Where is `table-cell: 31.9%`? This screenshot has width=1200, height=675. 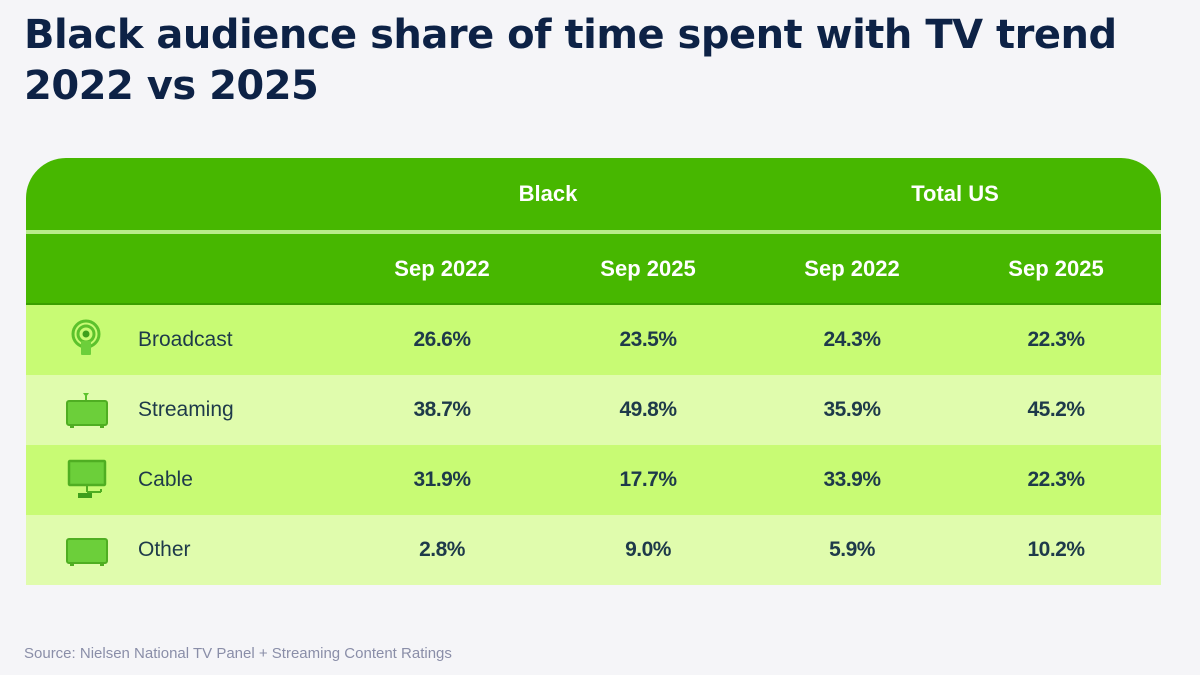 table-cell: 31.9% is located at coordinates (442, 479).